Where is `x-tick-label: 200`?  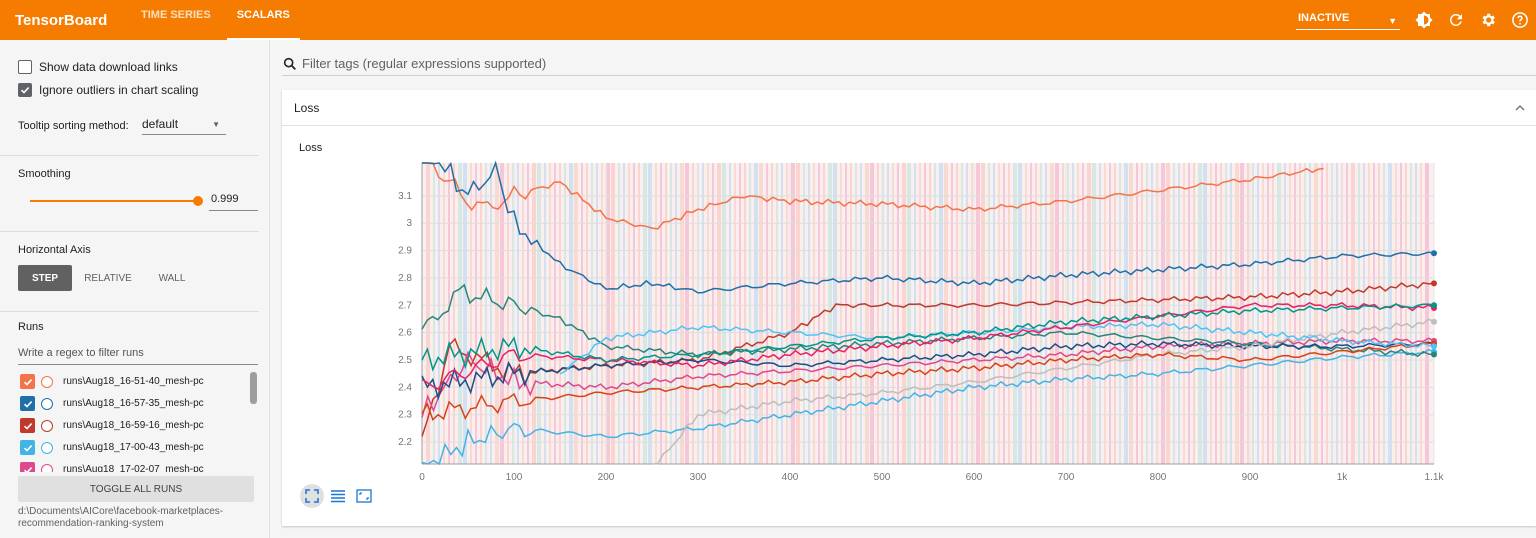
x-tick-label: 200 is located at coordinates (606, 477).